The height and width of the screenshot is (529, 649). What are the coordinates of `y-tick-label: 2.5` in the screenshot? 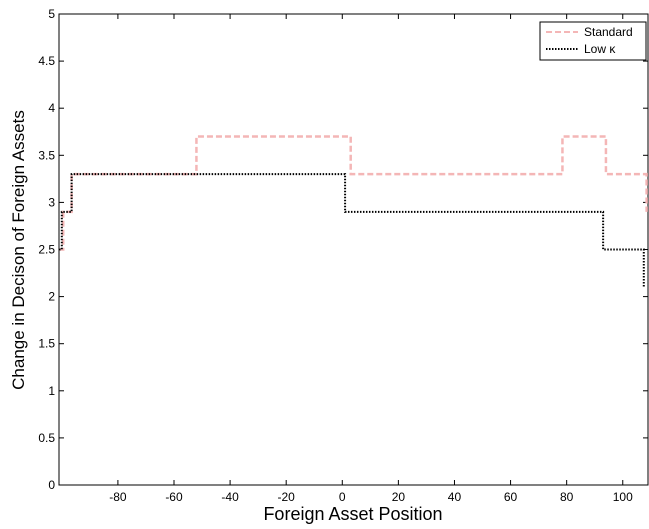 It's located at (46, 250).